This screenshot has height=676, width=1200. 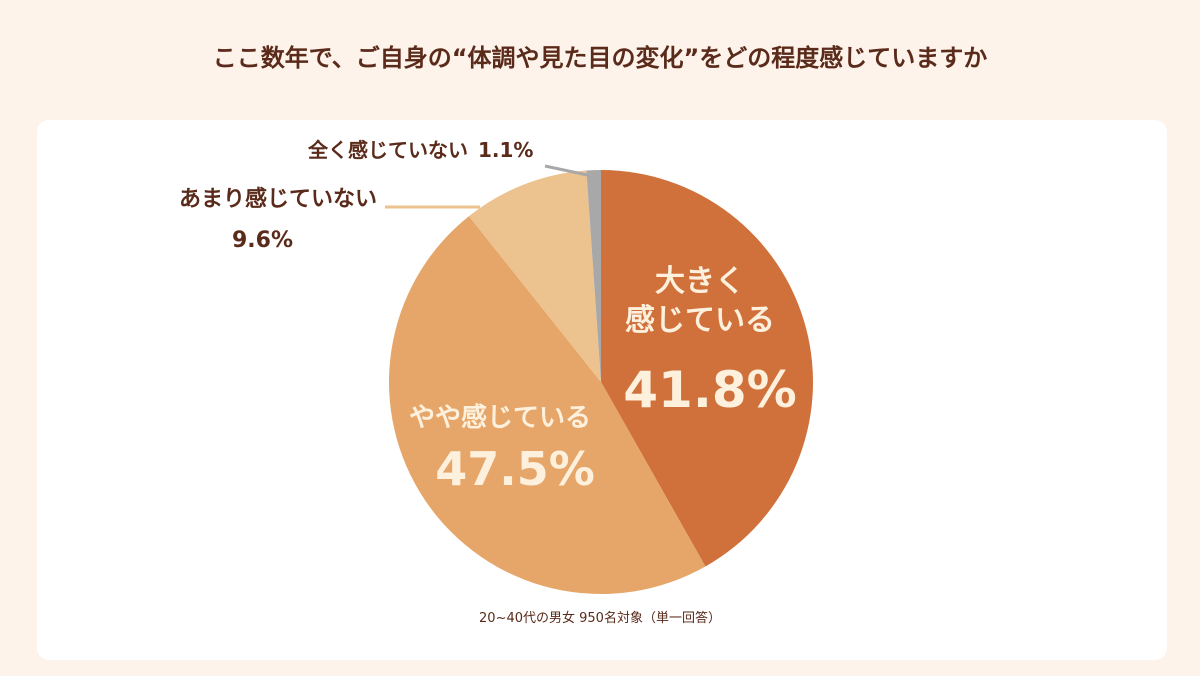 What do you see at coordinates (262, 240) in the screenshot?
I see `value-label: 9.6%` at bounding box center [262, 240].